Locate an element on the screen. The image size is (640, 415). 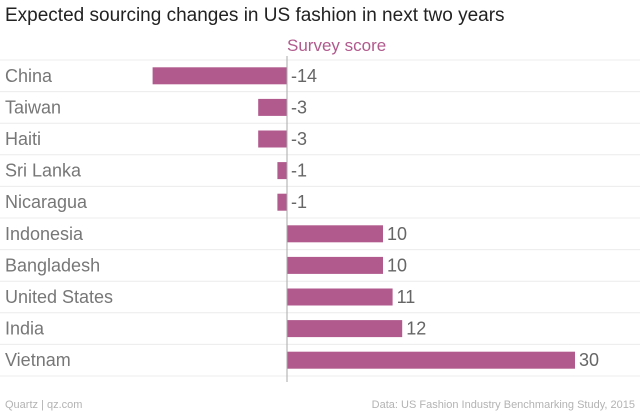
bar-india is located at coordinates (345, 329).